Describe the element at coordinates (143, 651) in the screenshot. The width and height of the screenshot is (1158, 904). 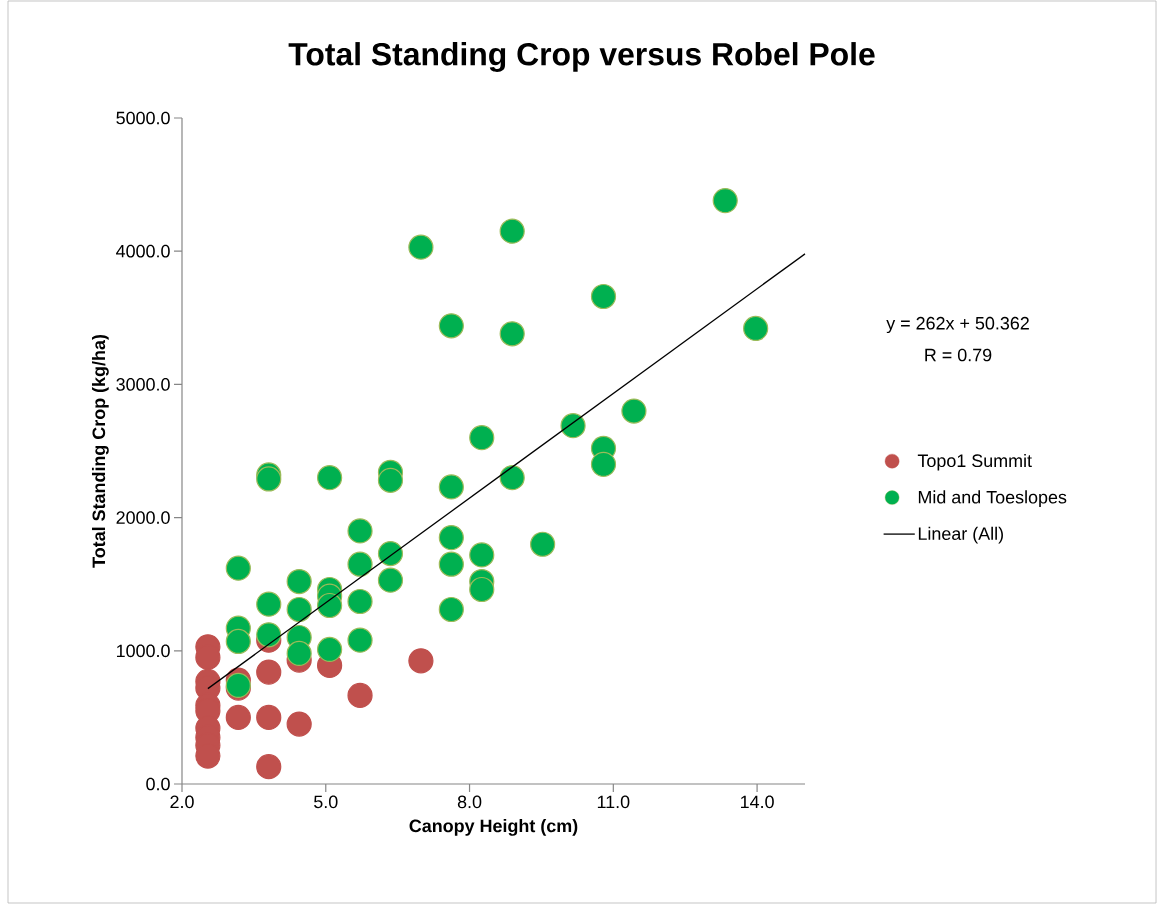
I see `y-tick-label: 1000.0` at that location.